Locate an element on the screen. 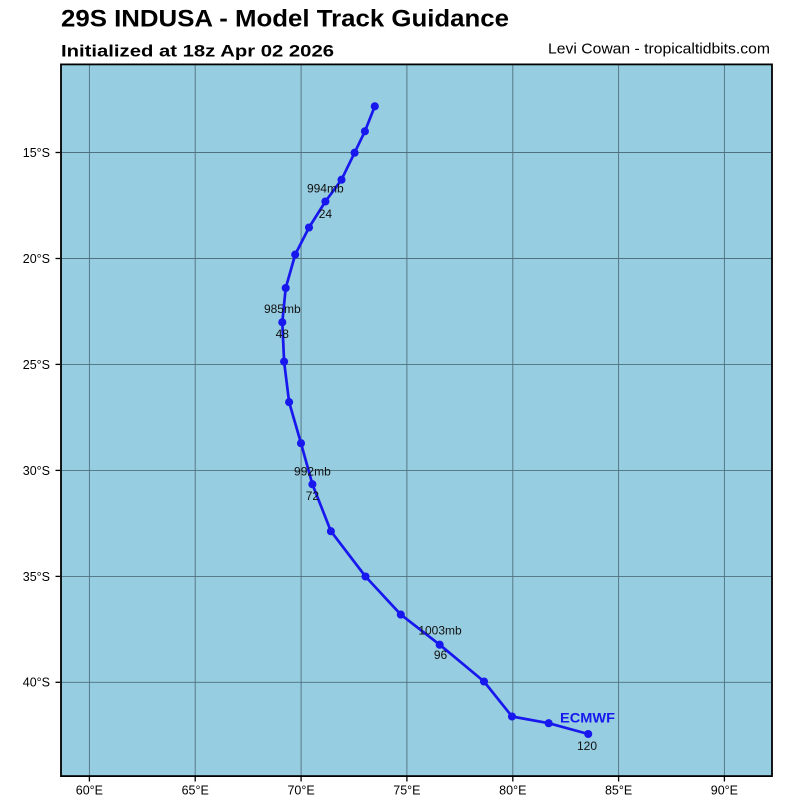 The image size is (800, 800). svg-text: 30°S is located at coordinates (36, 471).